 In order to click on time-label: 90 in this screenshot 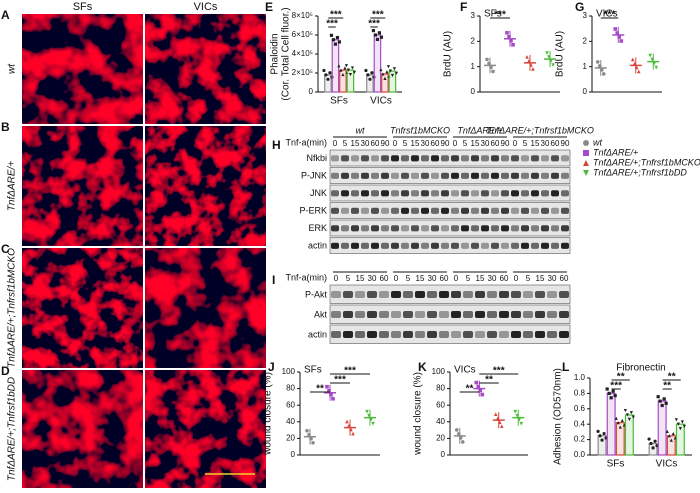, I will do `click(505, 143)`.